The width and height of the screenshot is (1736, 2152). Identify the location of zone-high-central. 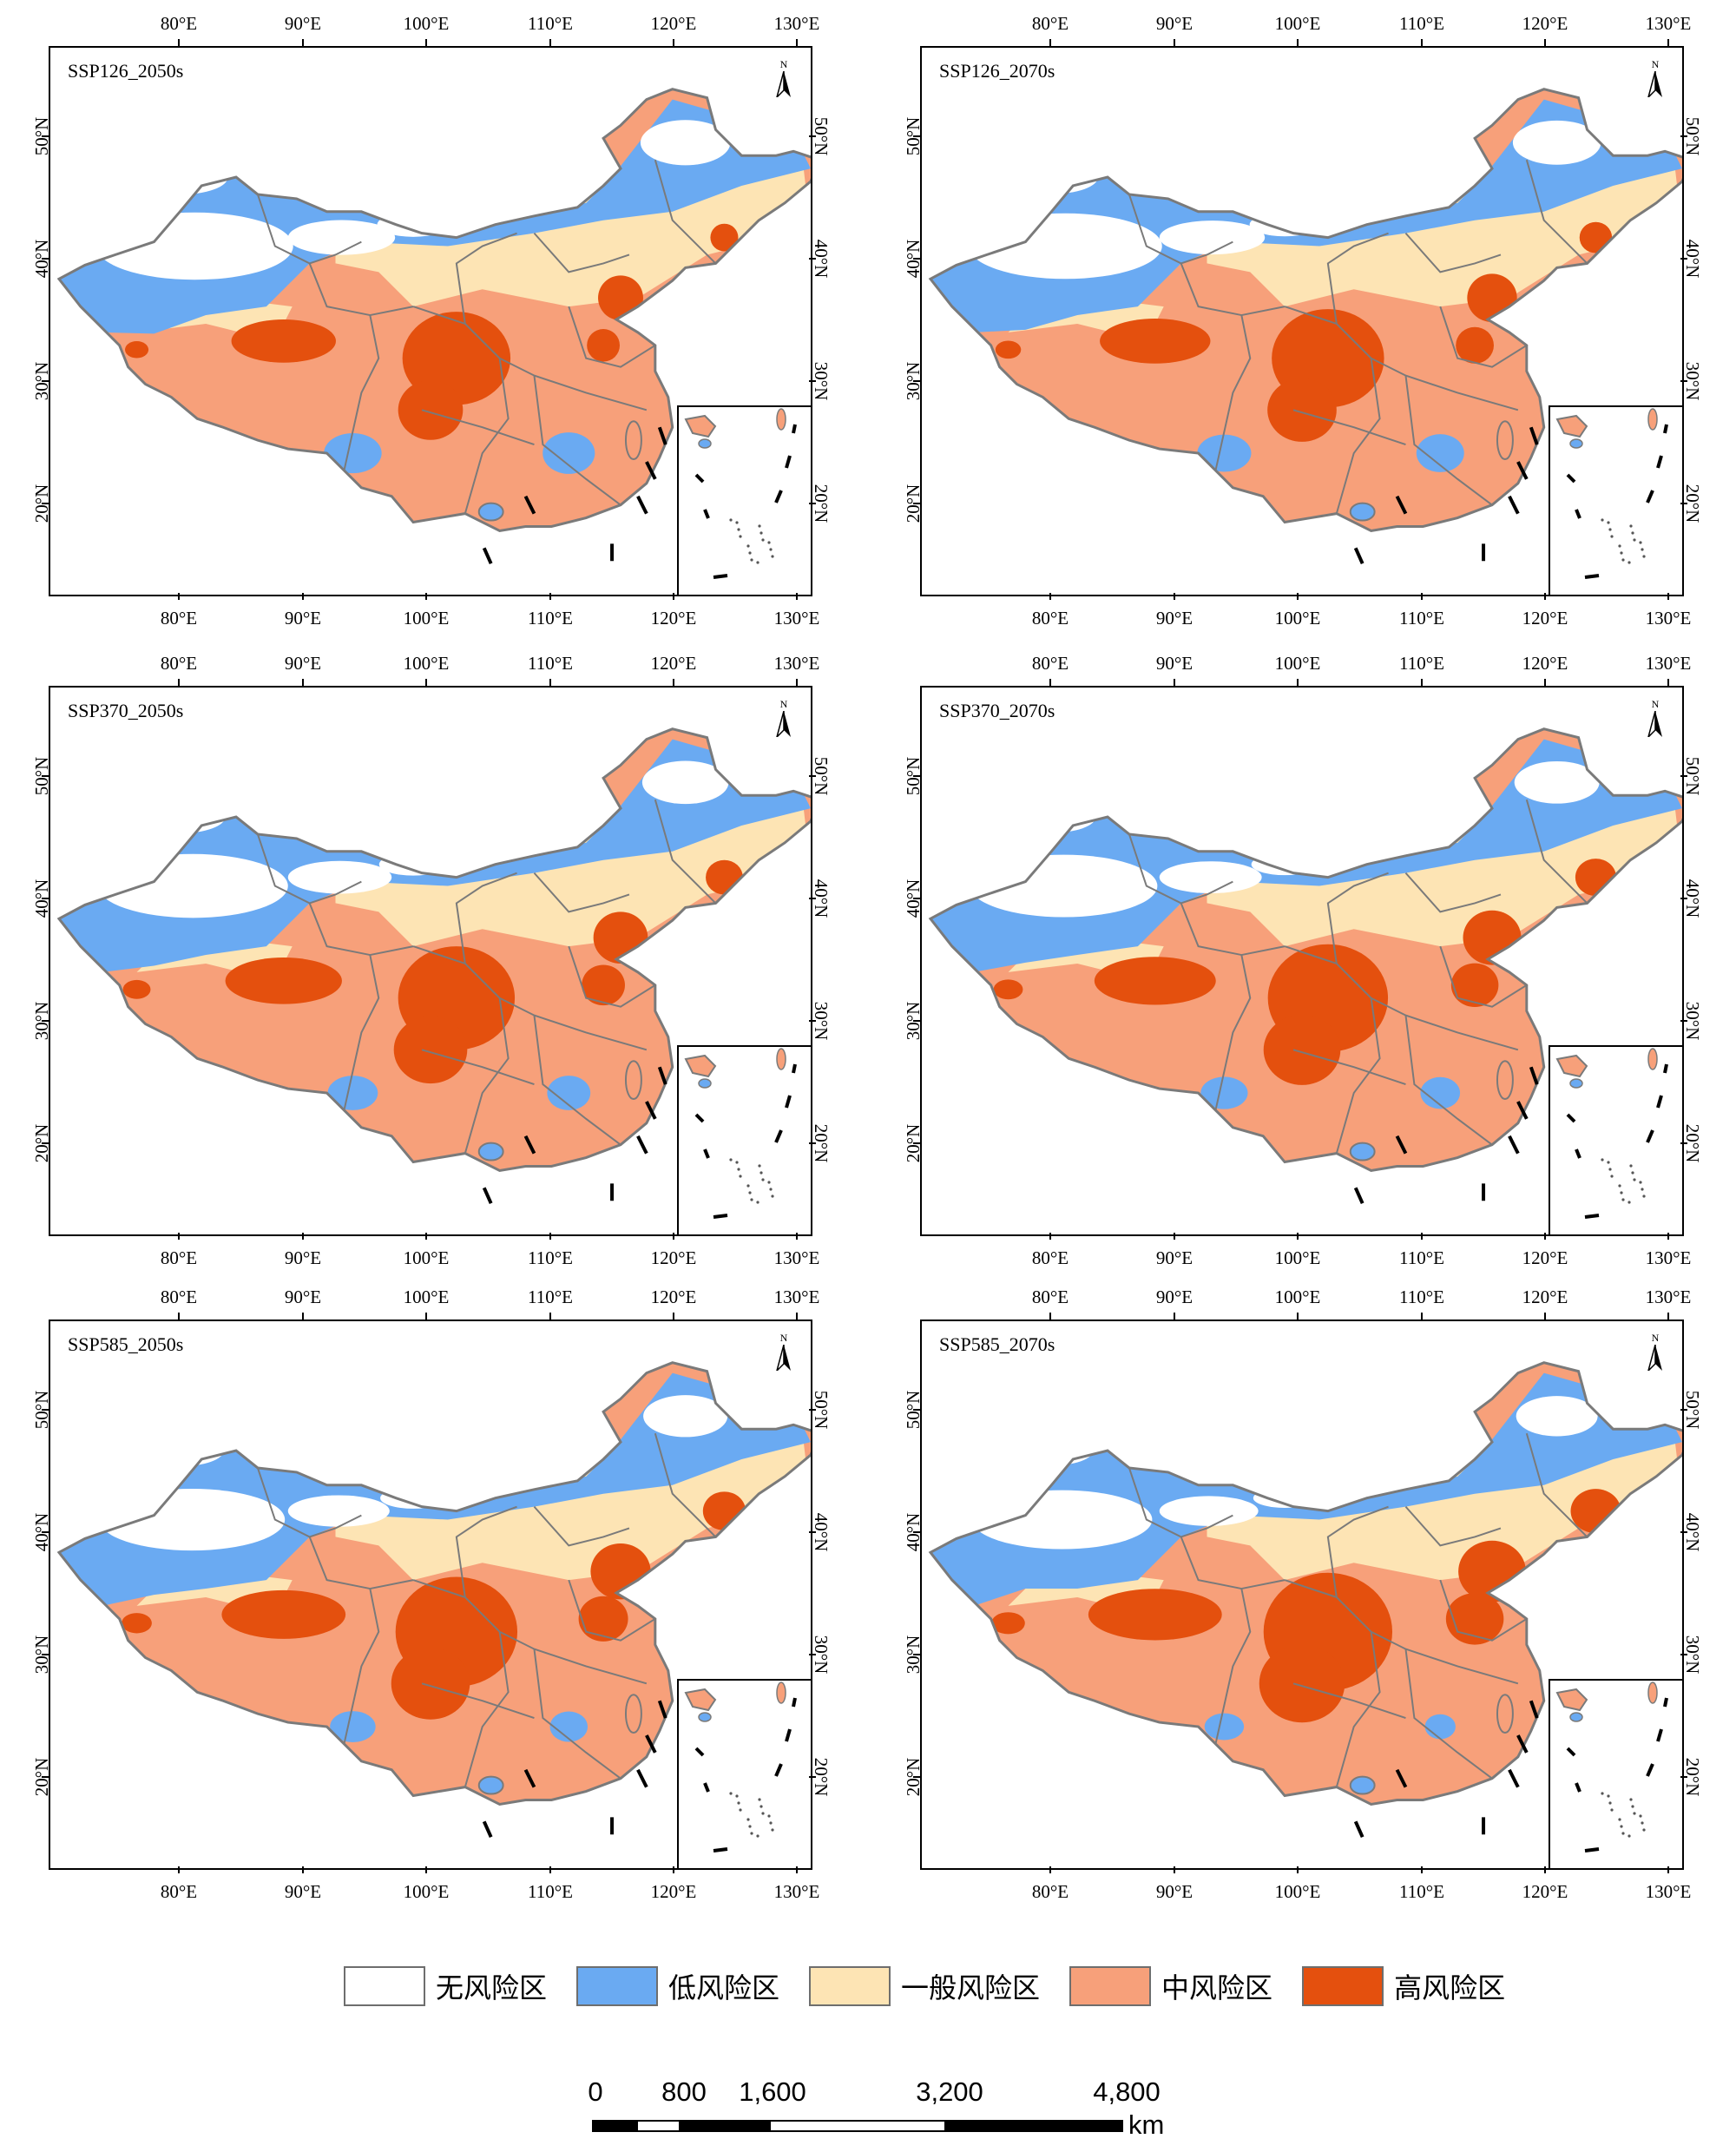
(1474, 985).